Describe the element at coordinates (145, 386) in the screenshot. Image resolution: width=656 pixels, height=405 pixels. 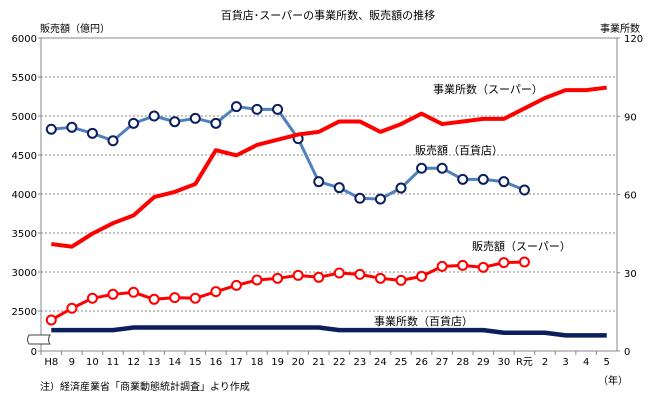
I see `source-note: 注）経済産業省「商業動態統計調査」より作成` at that location.